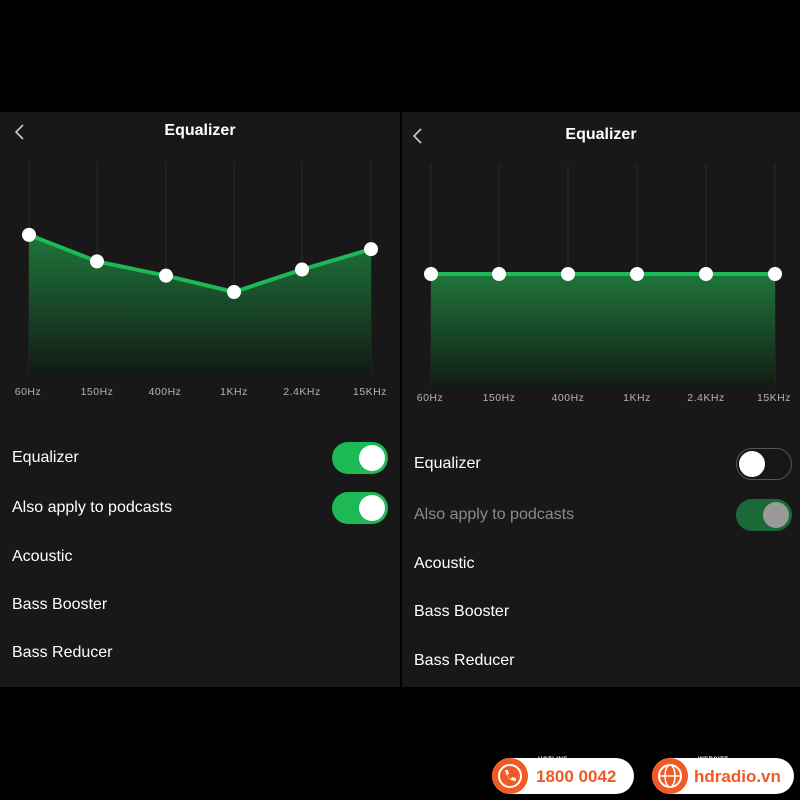  I want to click on eq-curve-line, so click(200, 263).